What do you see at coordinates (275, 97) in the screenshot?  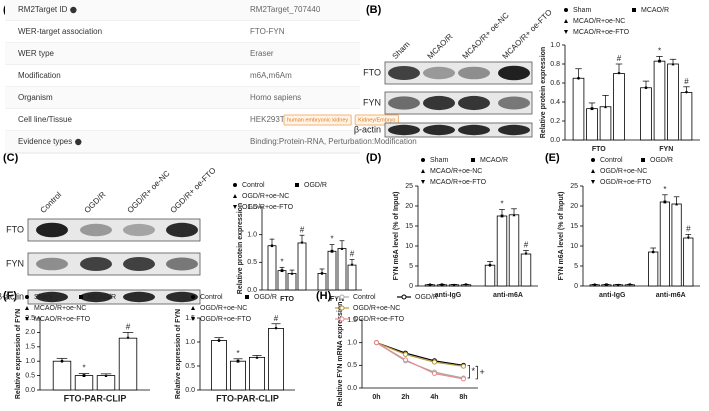 I see `table-value: Homo sapiens` at bounding box center [275, 97].